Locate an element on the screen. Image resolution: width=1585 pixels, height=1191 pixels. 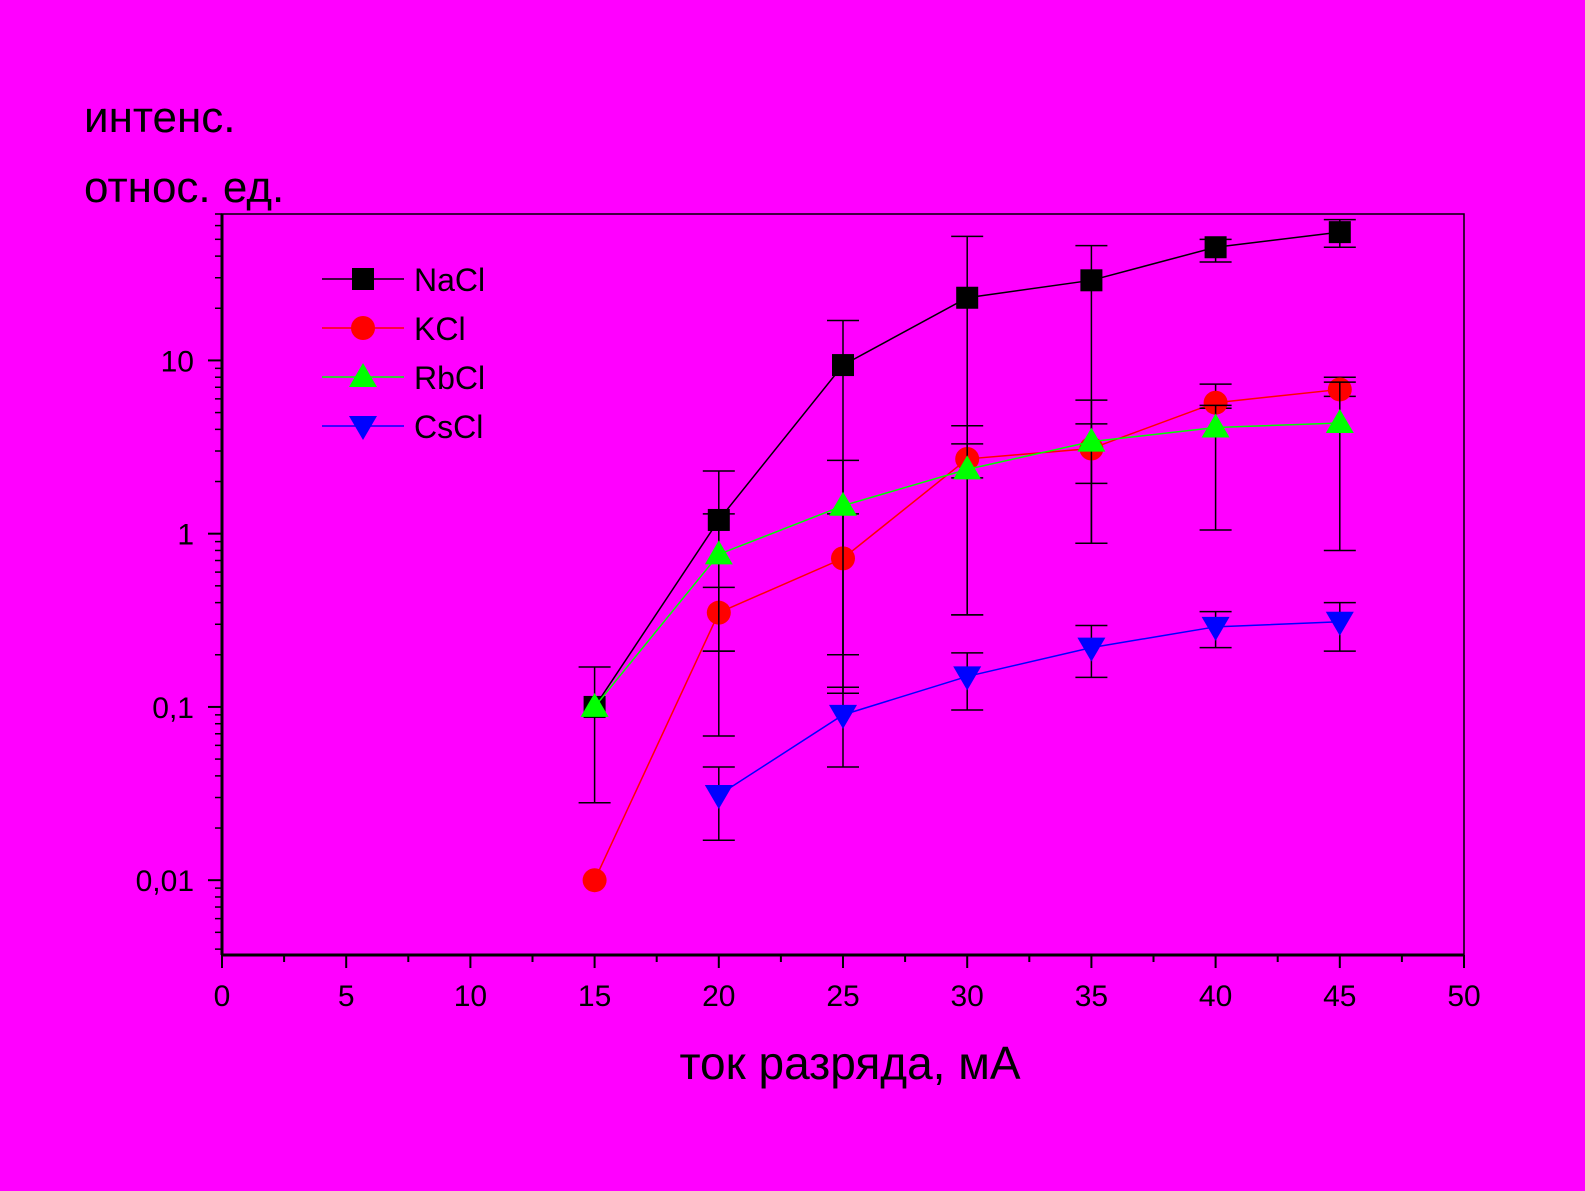
x-tick-label: 35 is located at coordinates (1091, 996).